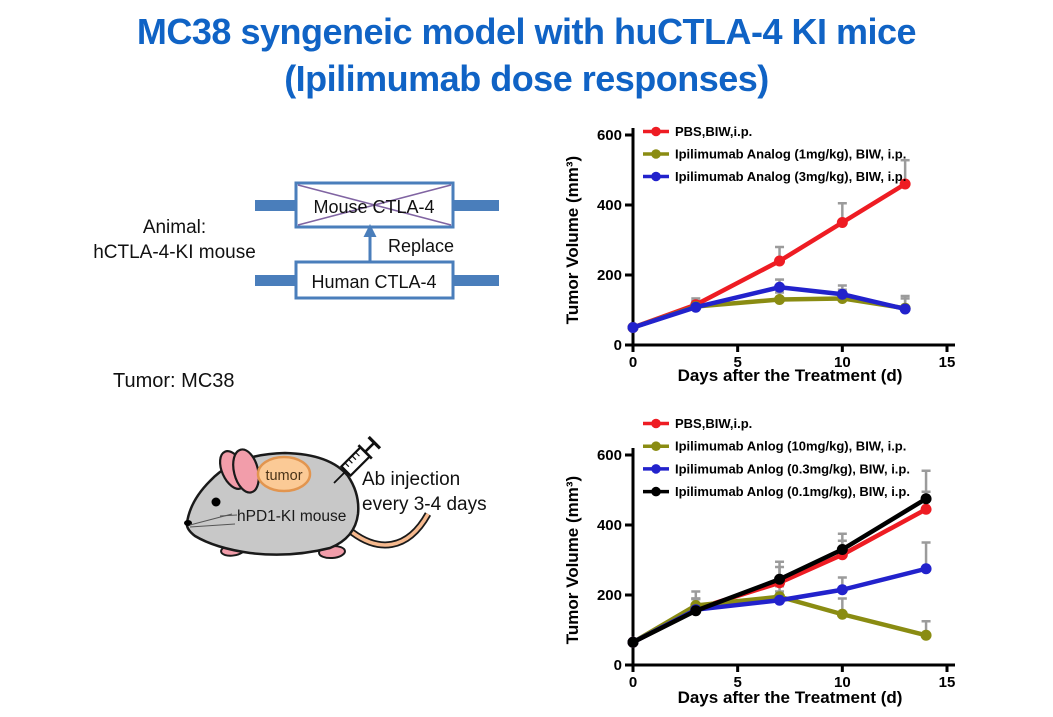 The height and width of the screenshot is (717, 1053). Describe the element at coordinates (790, 446) in the screenshot. I see `svg-text:Ipilimumab Anlog (10mg/kg), BI: Ipilimumab Anlog (10mg/kg), BIW, i.p.` at that location.